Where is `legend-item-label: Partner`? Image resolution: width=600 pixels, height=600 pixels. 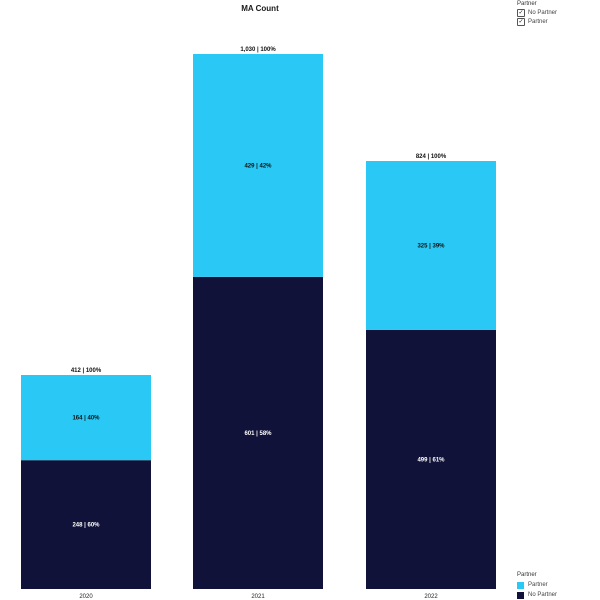 legend-item-label: Partner is located at coordinates (538, 585).